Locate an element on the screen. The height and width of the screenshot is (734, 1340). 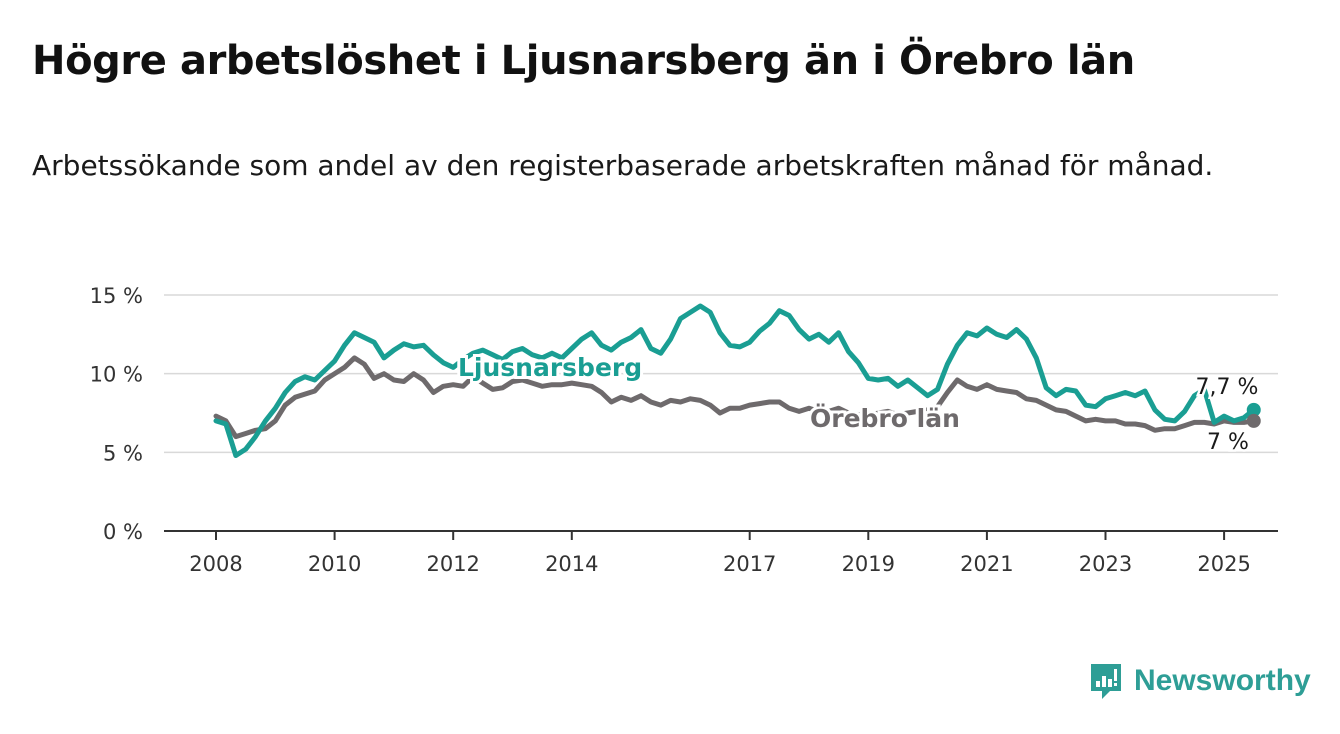
y-tick-label: 15 % is located at coordinates (116, 296).